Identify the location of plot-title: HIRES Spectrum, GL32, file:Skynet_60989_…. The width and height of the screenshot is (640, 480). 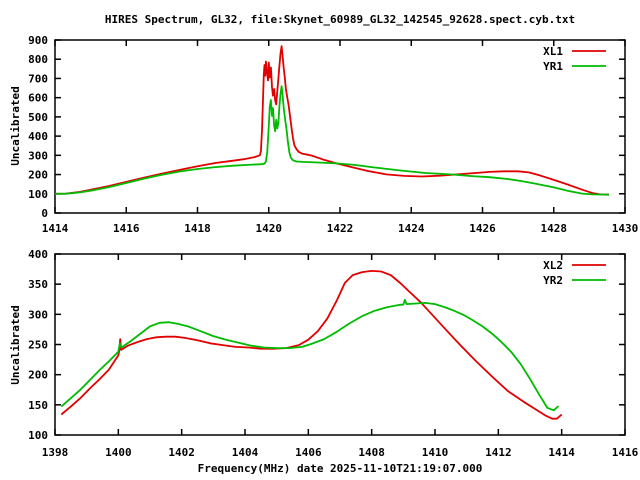
(340, 19).